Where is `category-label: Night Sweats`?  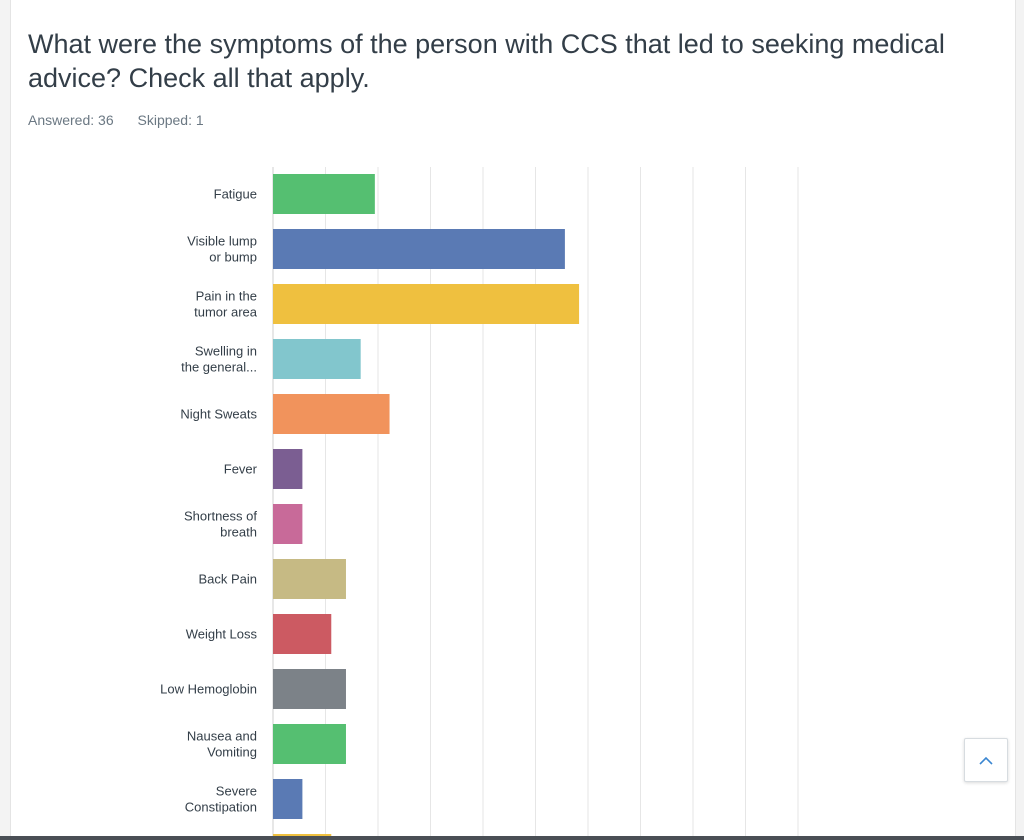 category-label: Night Sweats is located at coordinates (218, 414).